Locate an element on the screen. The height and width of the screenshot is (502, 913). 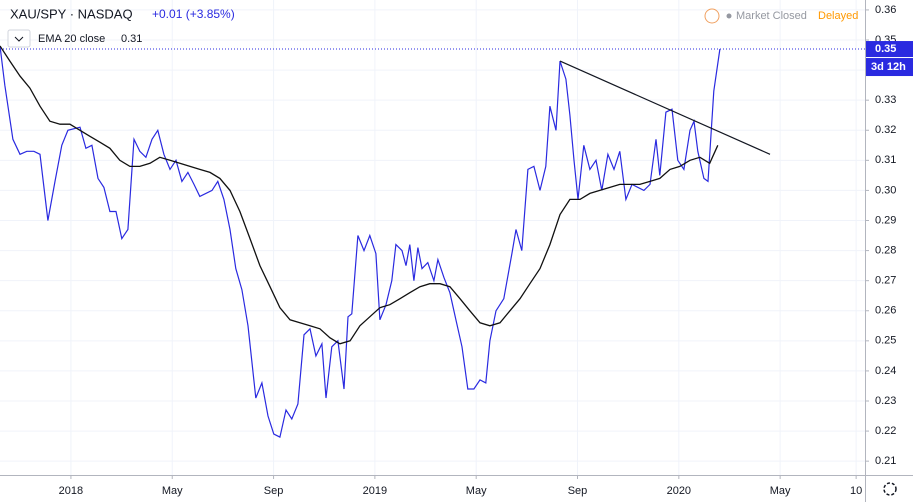
status-dot is located at coordinates (729, 16).